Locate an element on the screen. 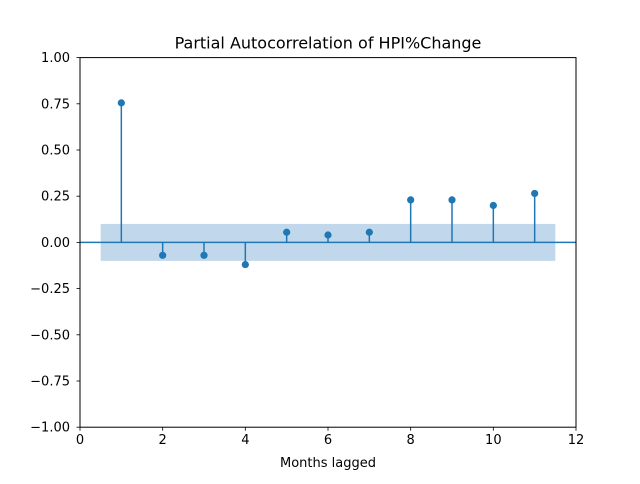 The height and width of the screenshot is (484, 640). y-tick-label: 0.50 is located at coordinates (55, 151).